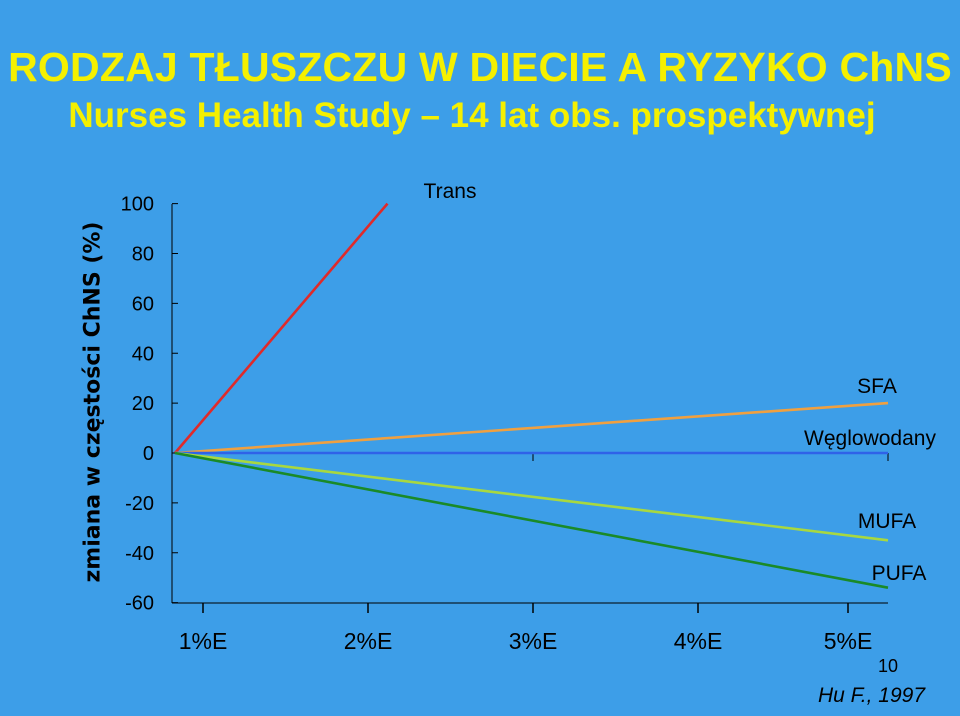 The image size is (960, 716). I want to click on y-tick-label: 40, so click(143, 354).